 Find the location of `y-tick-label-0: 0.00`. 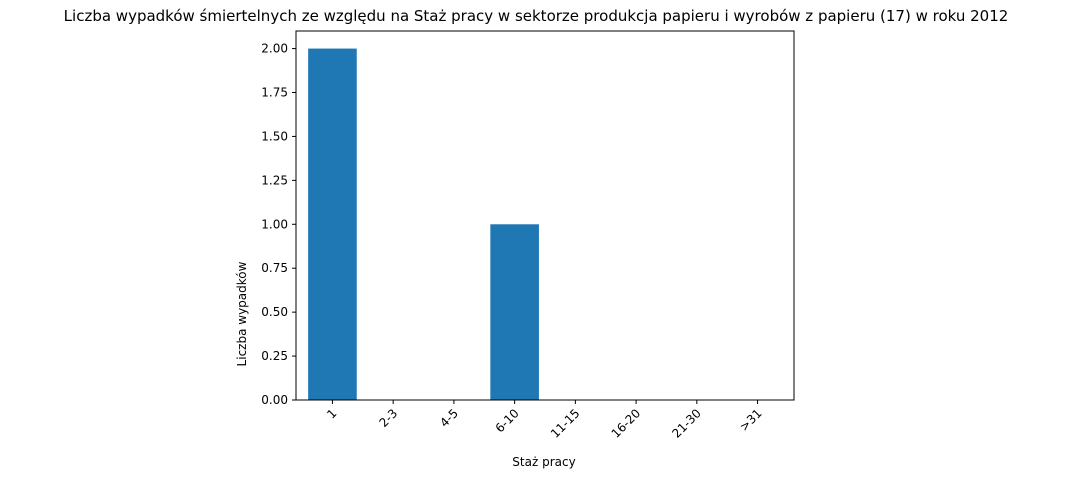

y-tick-label-0: 0.00 is located at coordinates (274, 400).